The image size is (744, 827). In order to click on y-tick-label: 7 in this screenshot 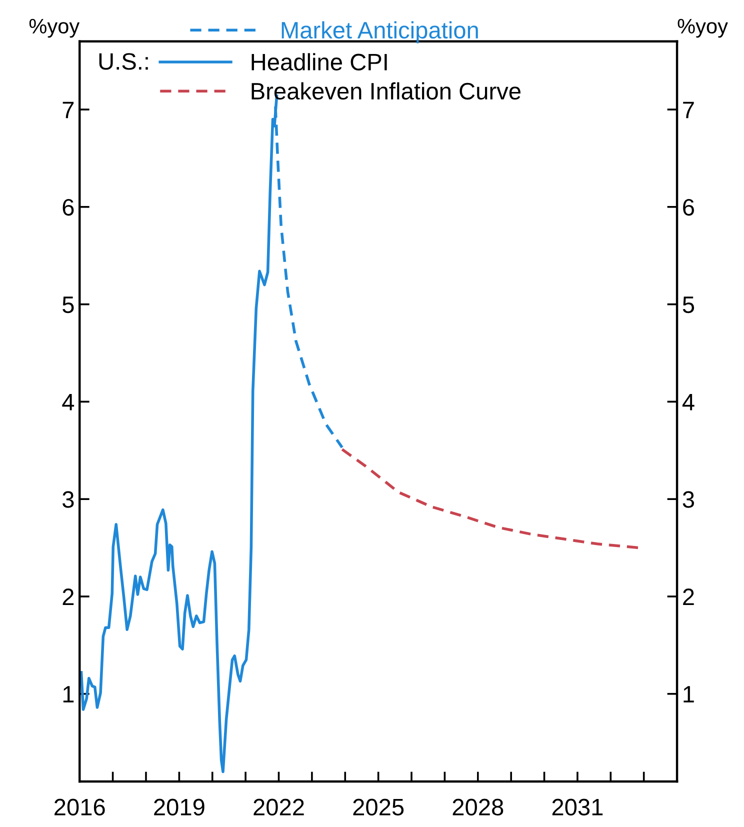, I will do `click(68, 110)`.